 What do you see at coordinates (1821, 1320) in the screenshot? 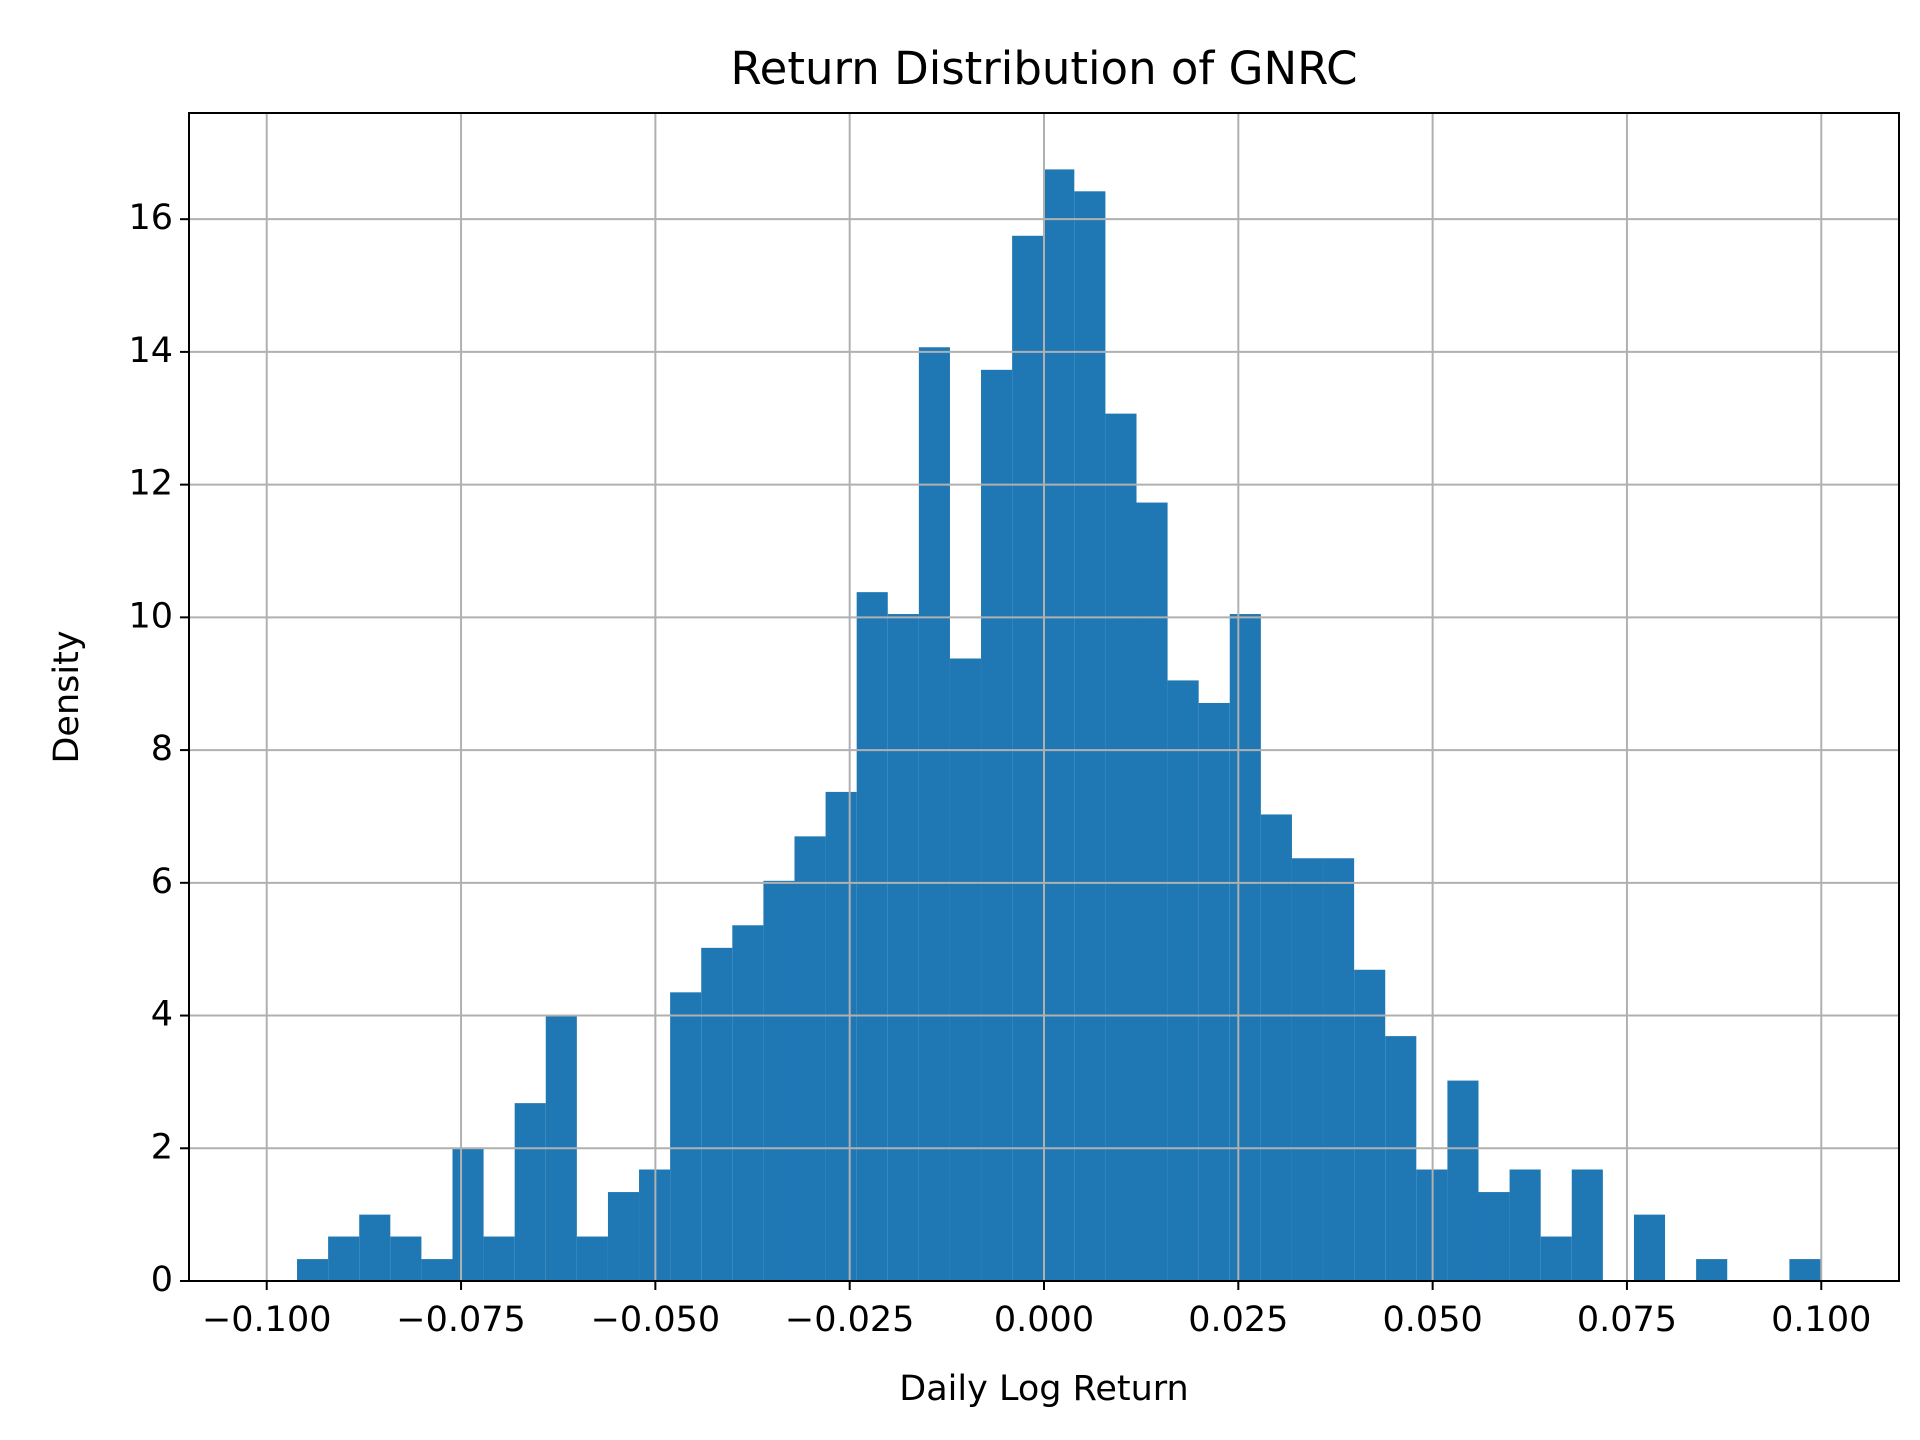
I see `x-tick-label: 0.100` at bounding box center [1821, 1320].